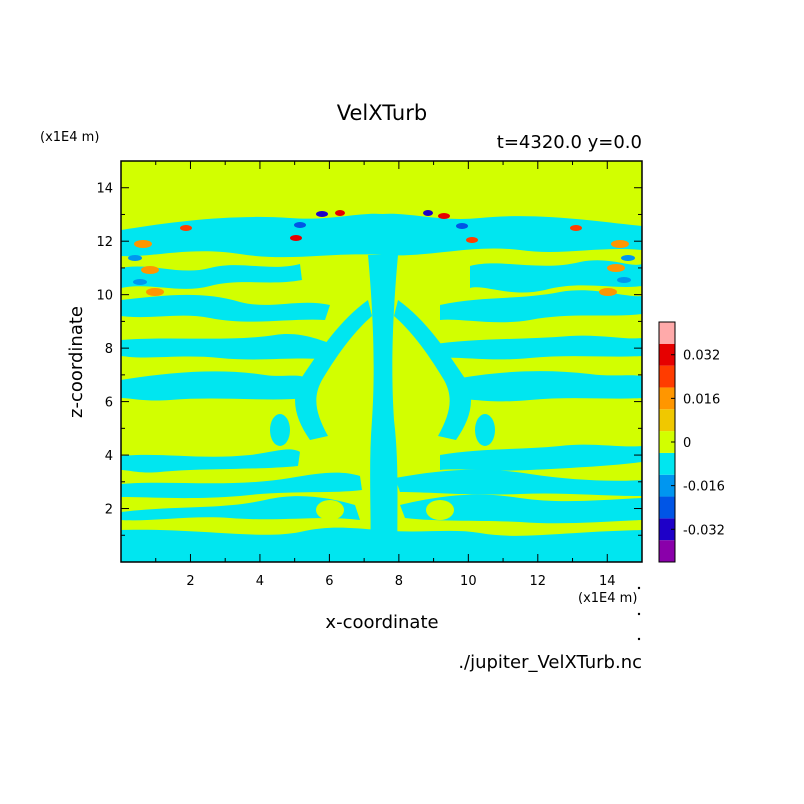  What do you see at coordinates (240, 508) in the screenshot?
I see `band-lower` at bounding box center [240, 508].